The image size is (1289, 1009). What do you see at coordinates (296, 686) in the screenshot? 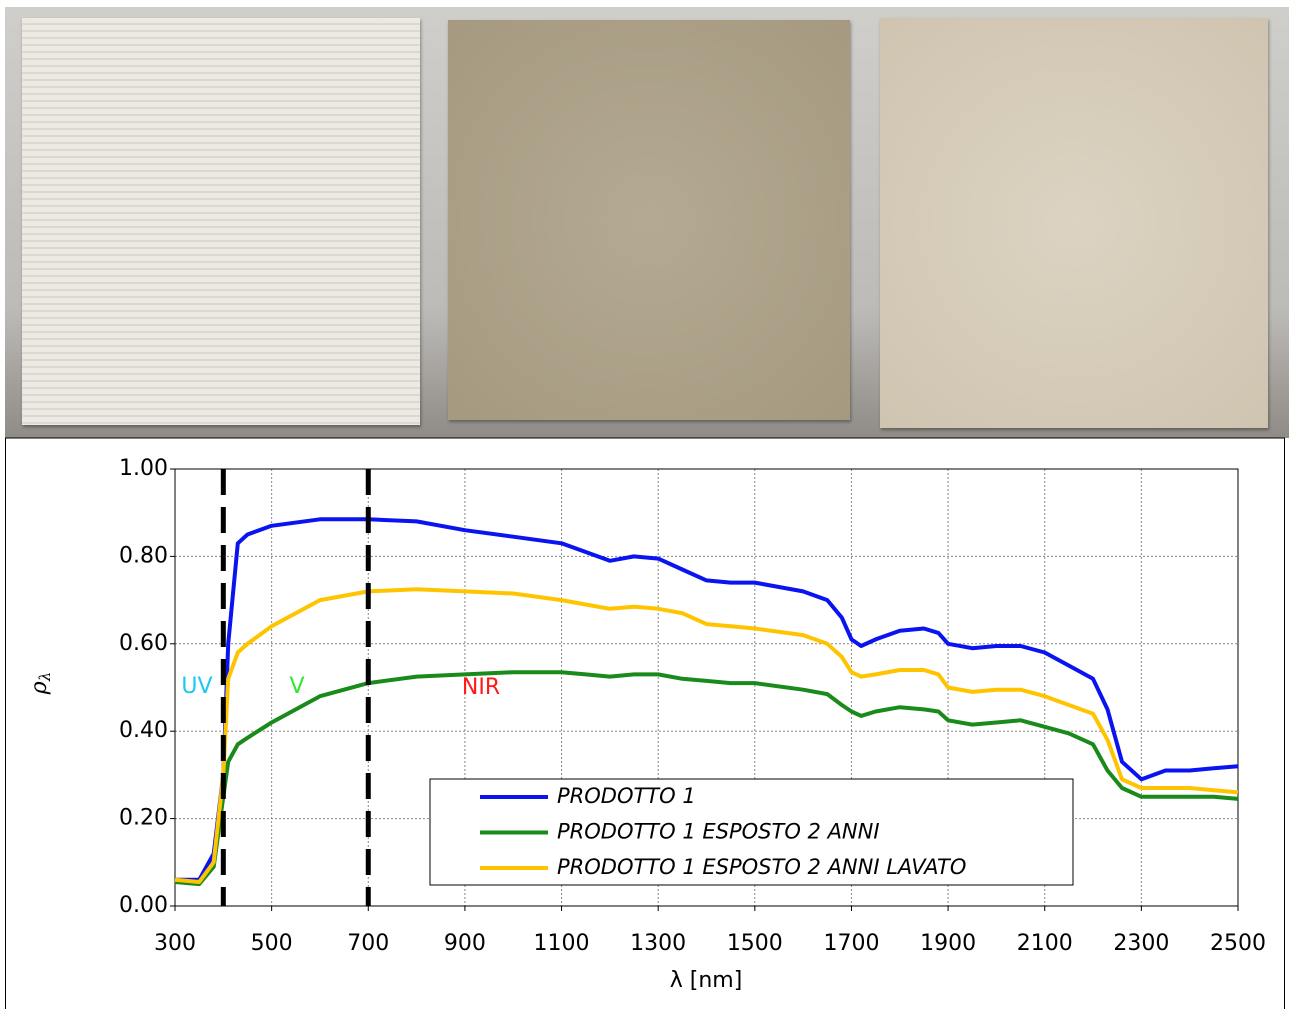
I see `region-label: V` at bounding box center [296, 686].